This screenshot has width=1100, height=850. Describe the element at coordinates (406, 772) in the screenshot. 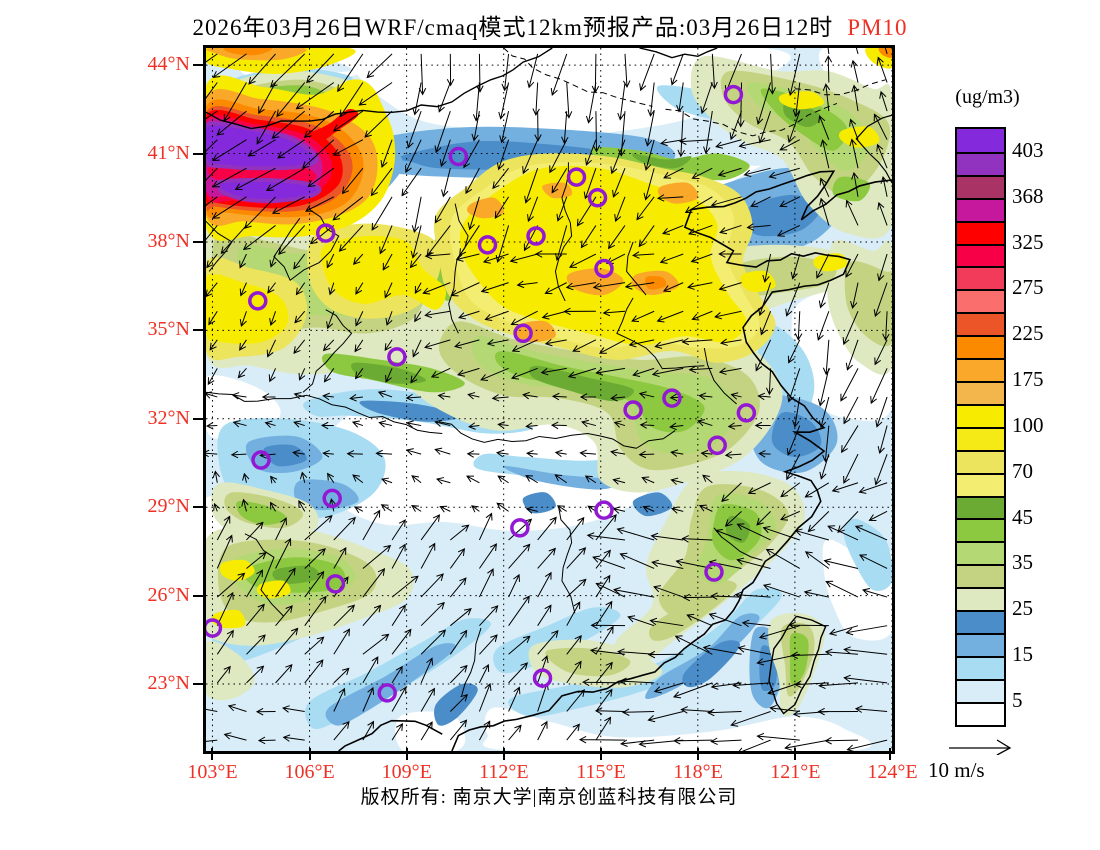

I see `lon-tick-label: 109°E` at that location.